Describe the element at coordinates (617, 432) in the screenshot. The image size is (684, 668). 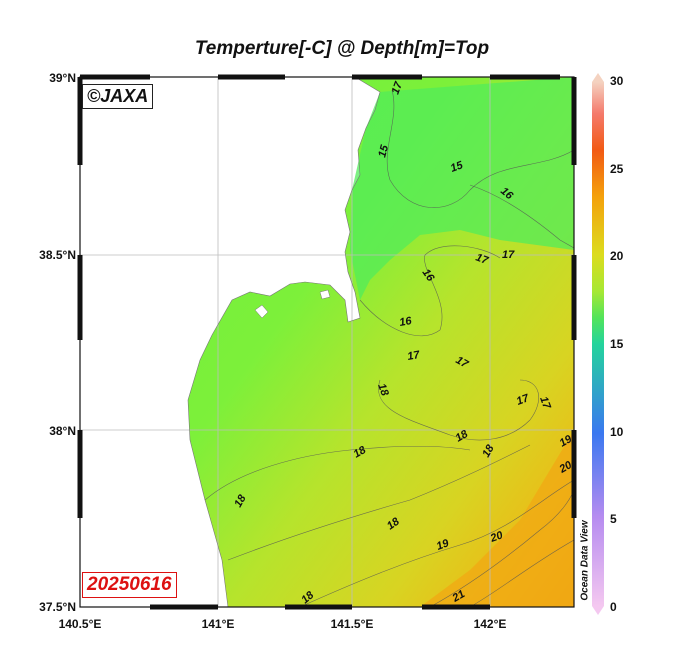
I see `colorbar-tick-10: 10` at that location.